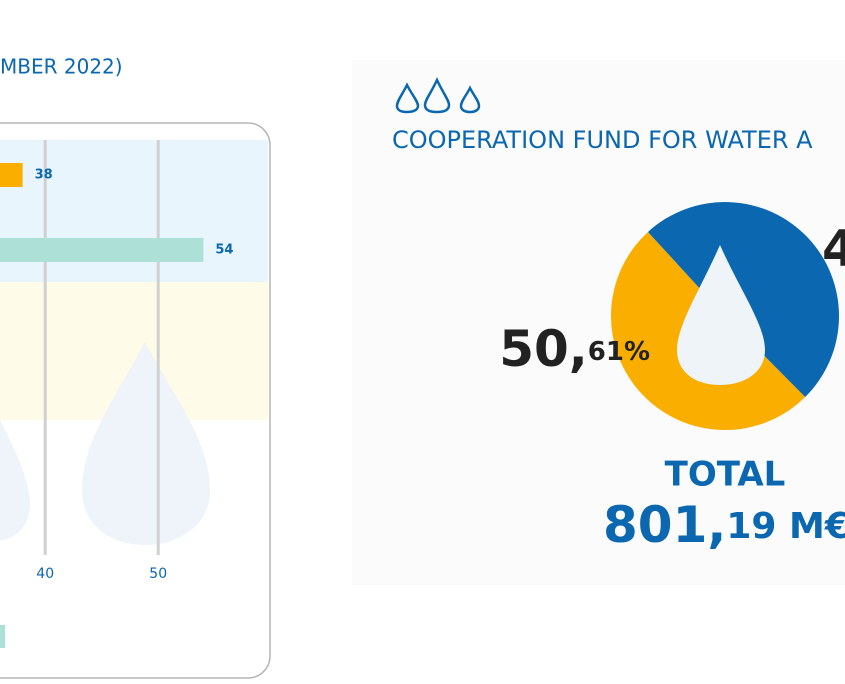  What do you see at coordinates (158, 574) in the screenshot?
I see `x-tick-label: 50` at bounding box center [158, 574].